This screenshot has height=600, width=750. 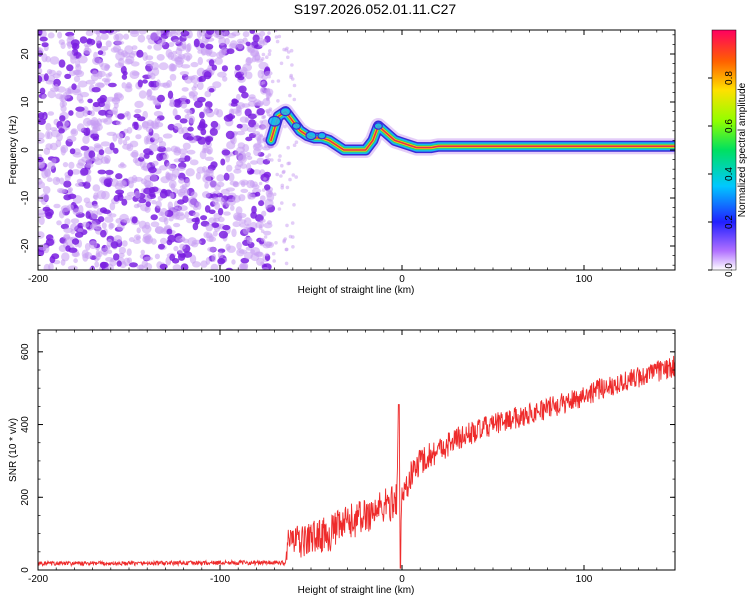 What do you see at coordinates (729, 270) in the screenshot?
I see `colorbar-tick-label: 0.0` at bounding box center [729, 270].